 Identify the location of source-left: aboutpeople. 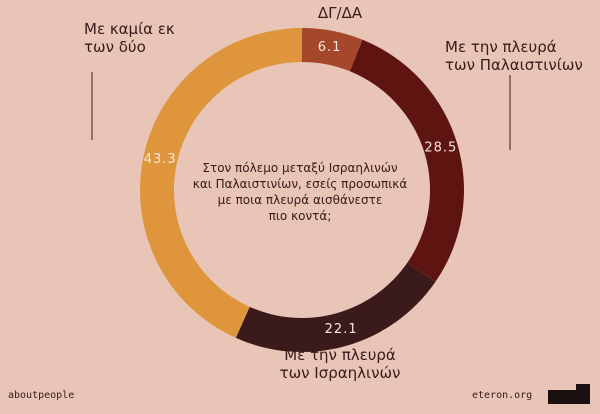
(41, 395).